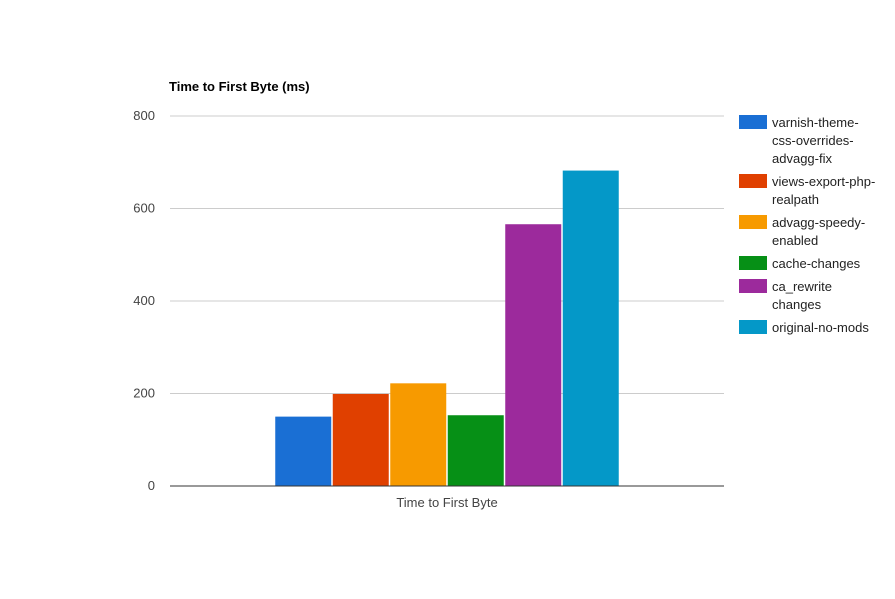 This screenshot has height=599, width=895. Describe the element at coordinates (144, 208) in the screenshot. I see `y-tick-label: 600` at that location.